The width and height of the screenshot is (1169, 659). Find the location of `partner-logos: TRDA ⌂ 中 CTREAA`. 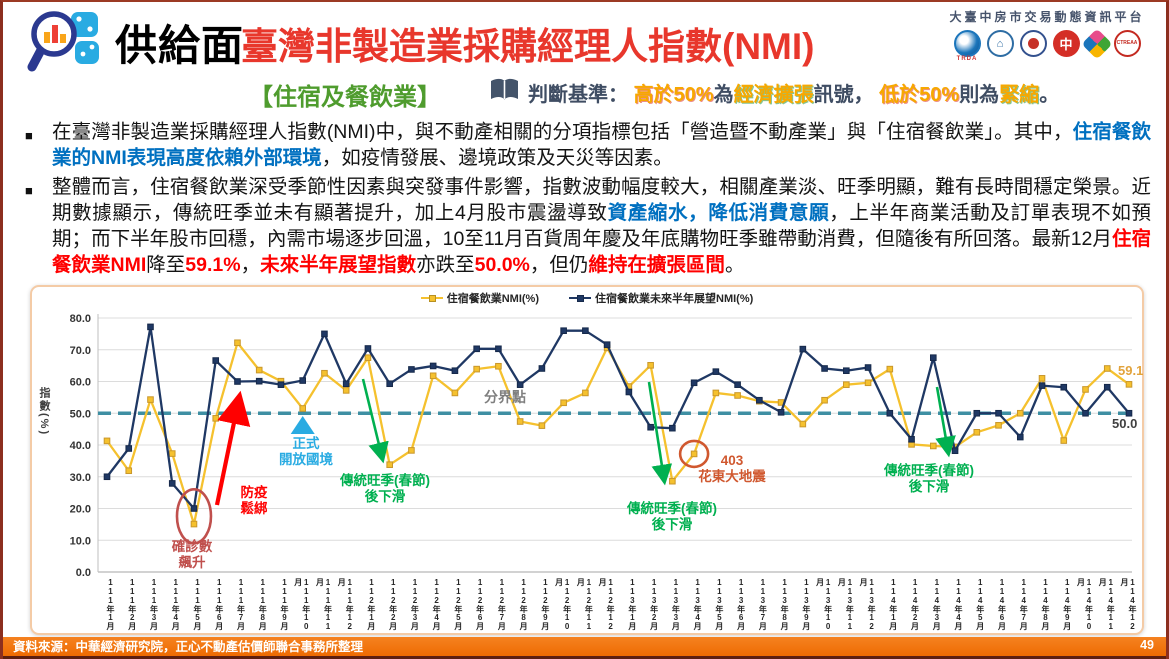

partner-logos: TRDA ⌂ 中 CTREAA is located at coordinates (1047, 44).